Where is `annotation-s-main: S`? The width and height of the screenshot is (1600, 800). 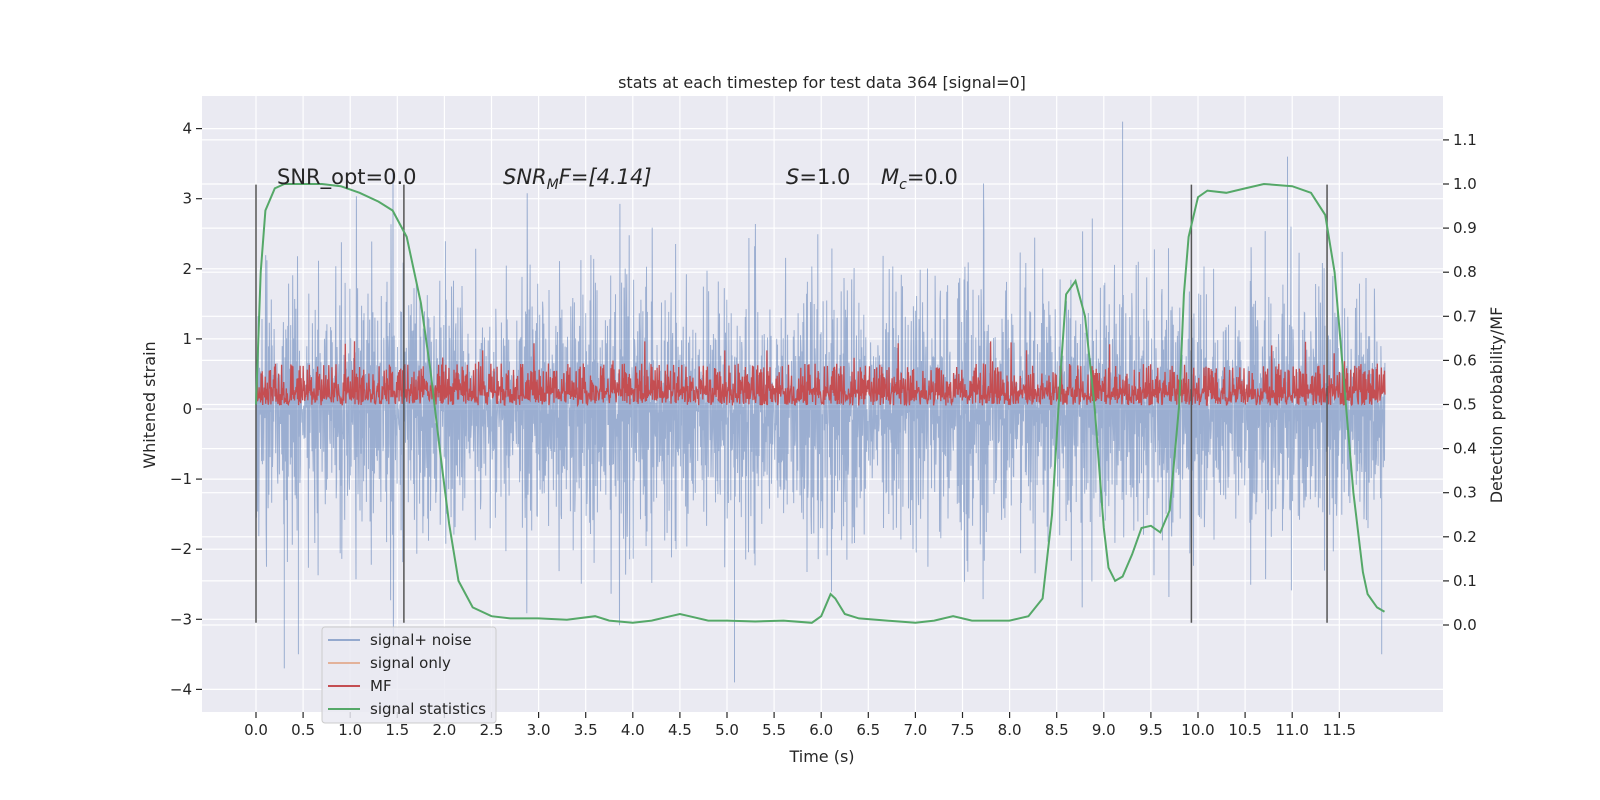 annotation-s-main: S is located at coordinates (792, 177).